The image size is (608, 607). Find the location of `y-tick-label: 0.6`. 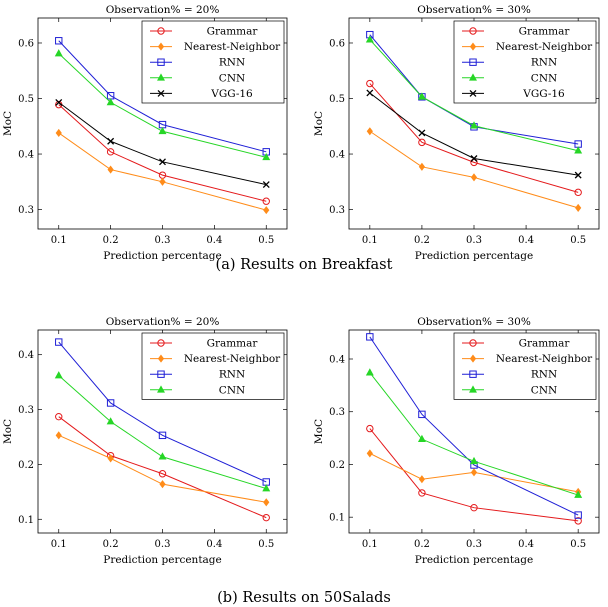

y-tick-label: 0.6 is located at coordinates (337, 43).